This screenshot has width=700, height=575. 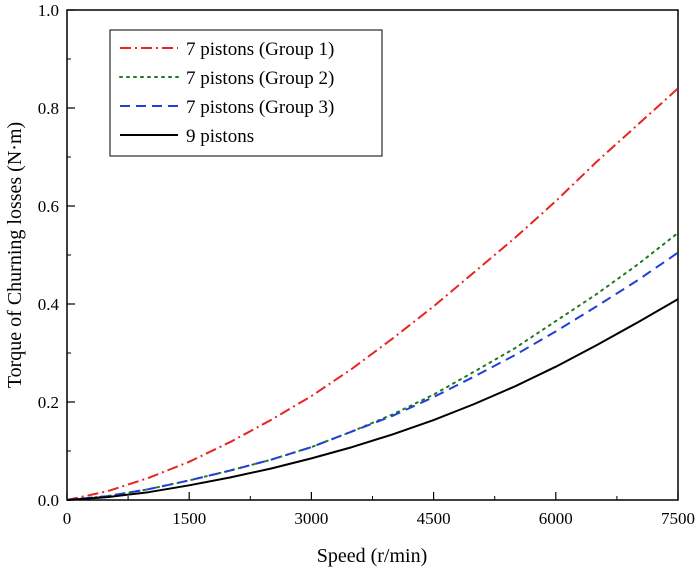 What do you see at coordinates (260, 49) in the screenshot?
I see `legend-label: 7 pistons (Group 1)` at bounding box center [260, 49].